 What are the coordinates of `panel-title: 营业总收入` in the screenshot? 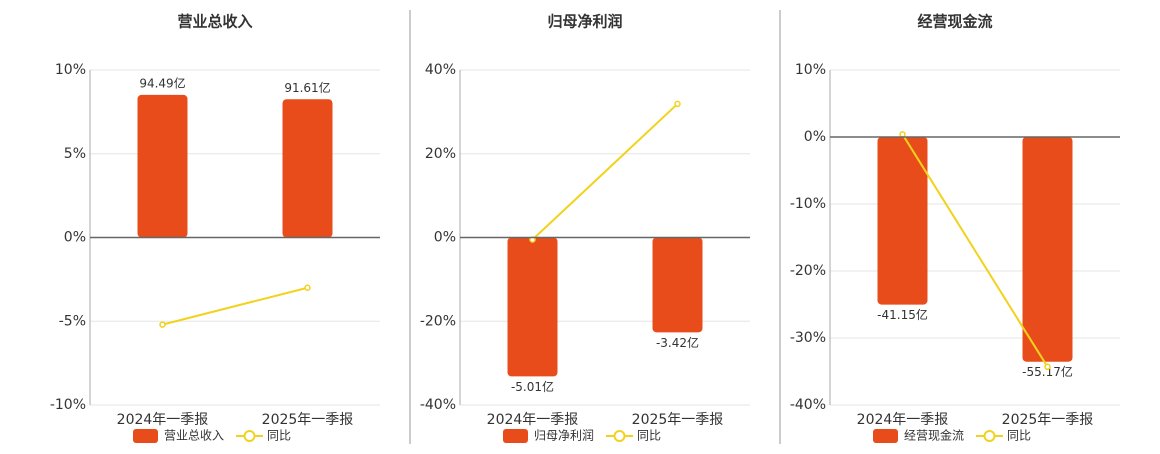 It's located at (214, 22).